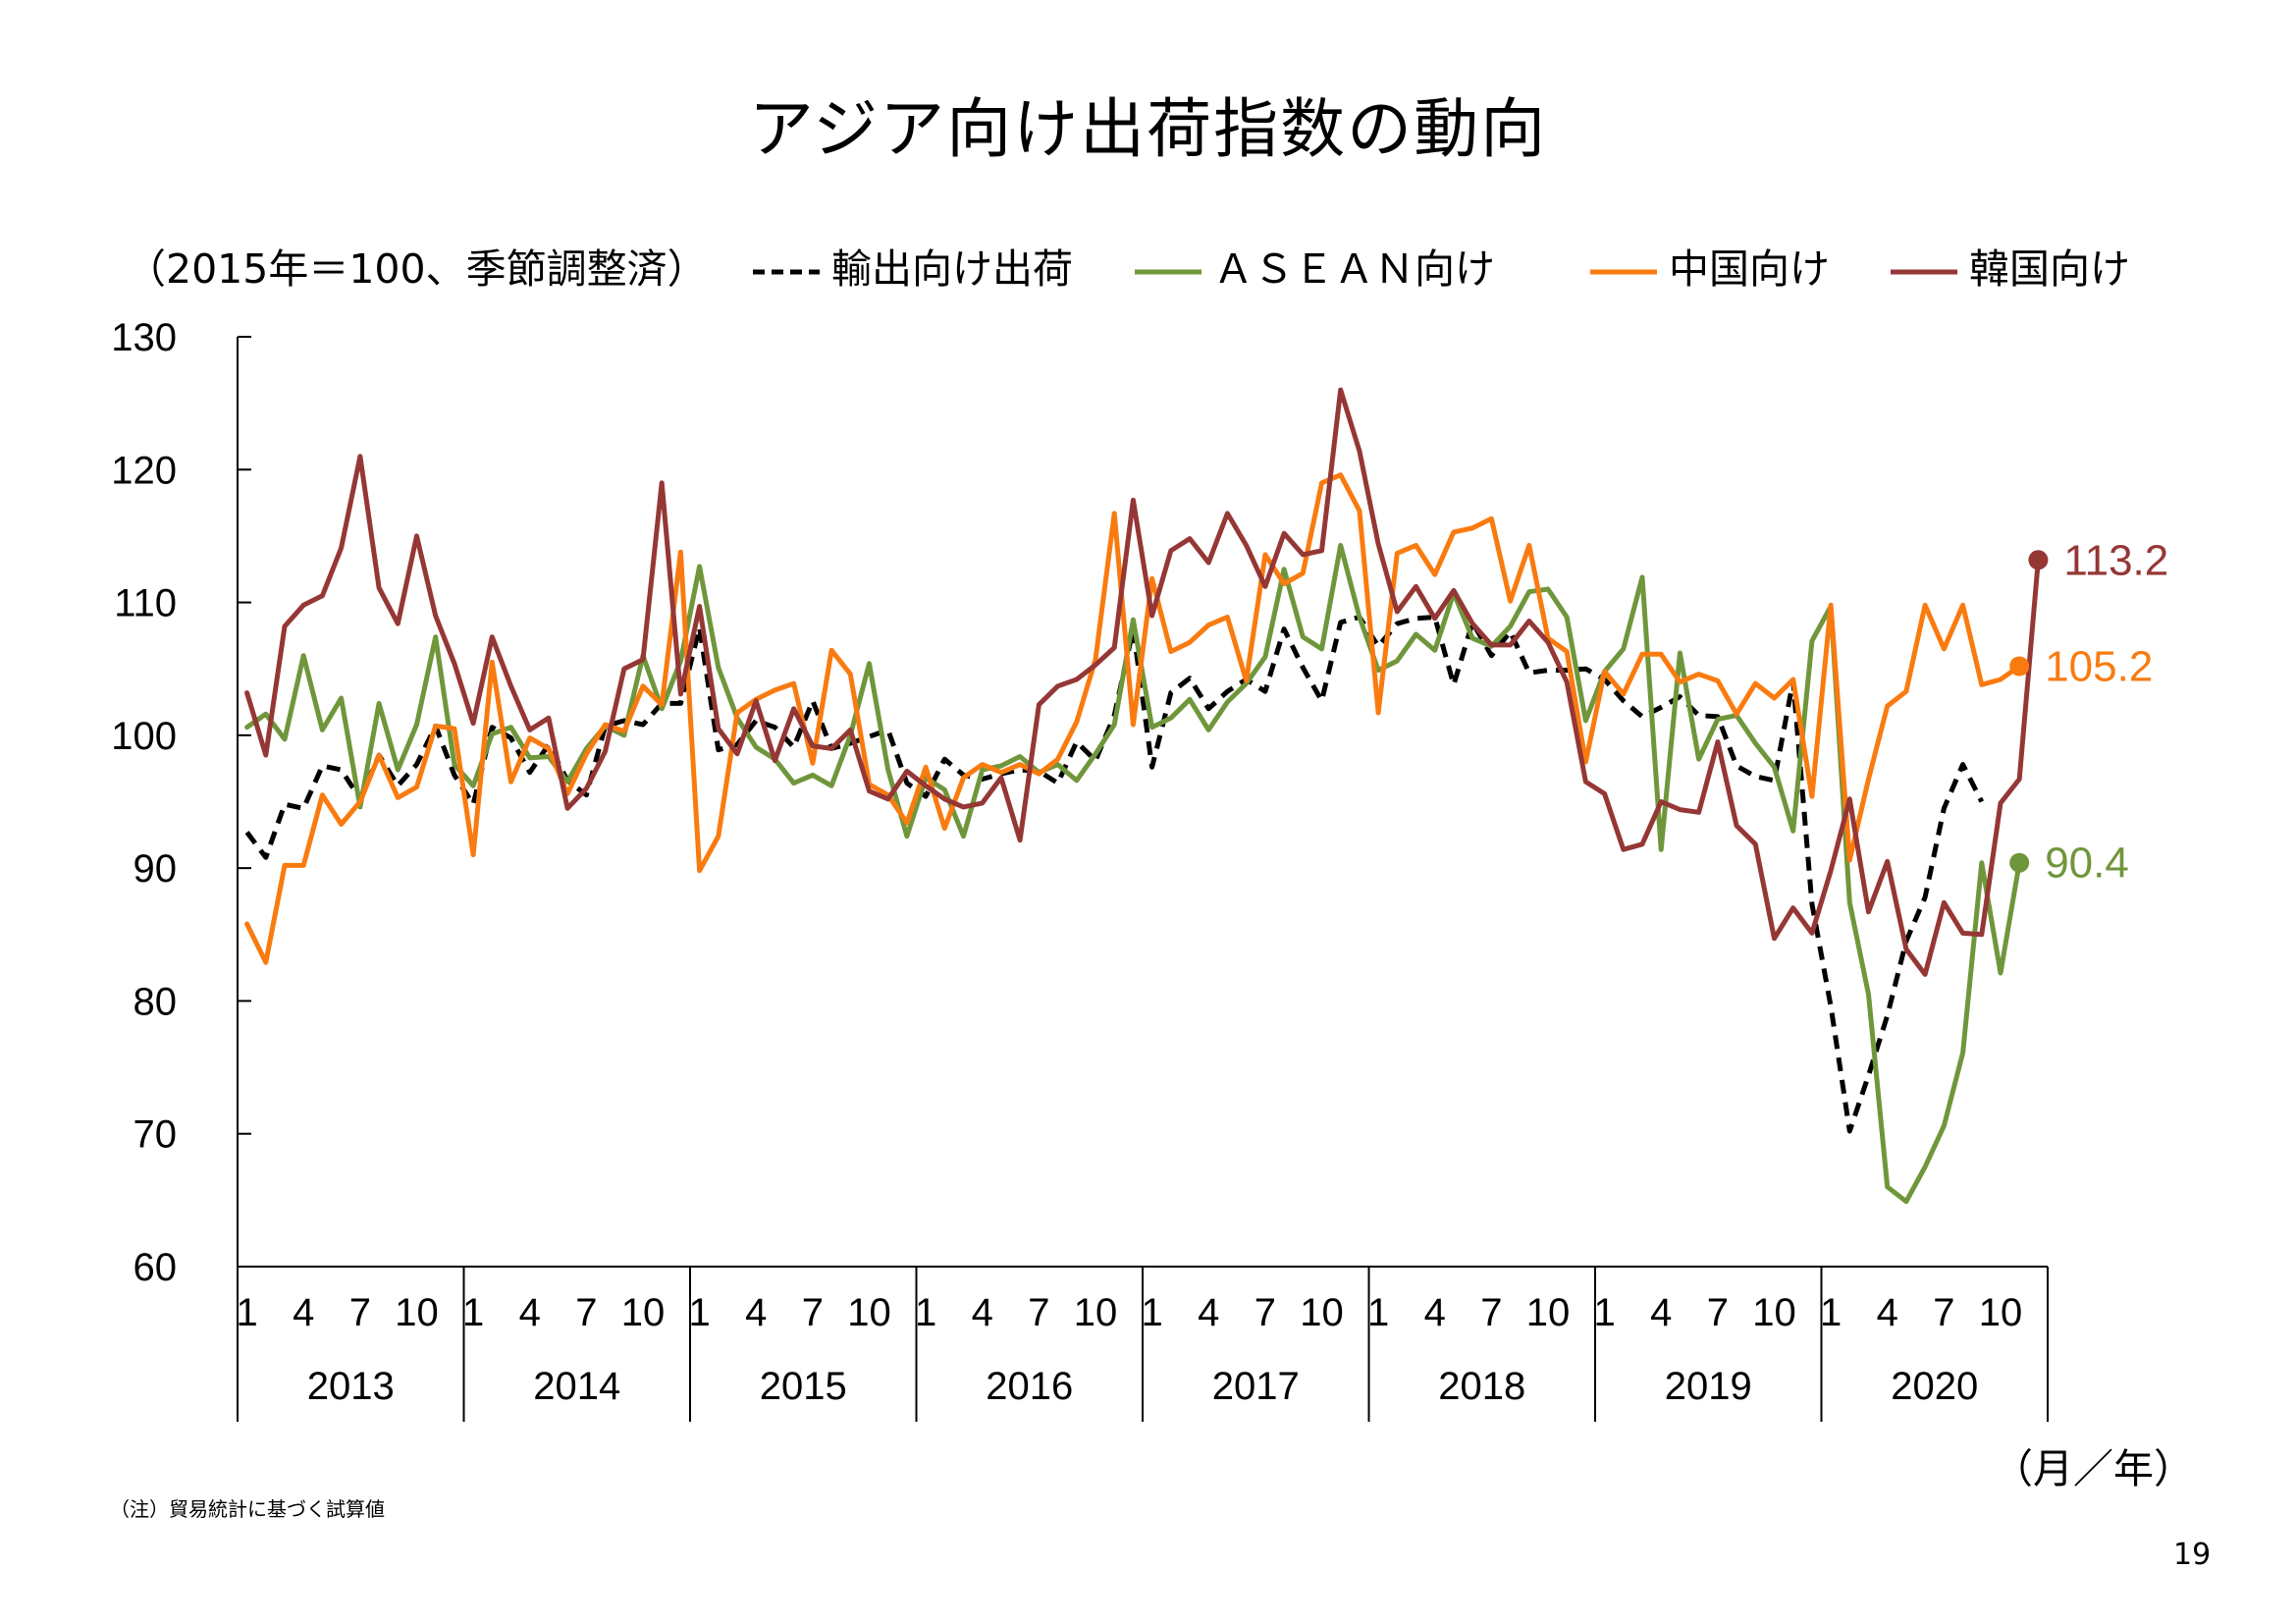 Image resolution: width=2296 pixels, height=1624 pixels. Describe the element at coordinates (248, 1509) in the screenshot. I see `footnote: （注）貿易統計に基づく試算値` at that location.